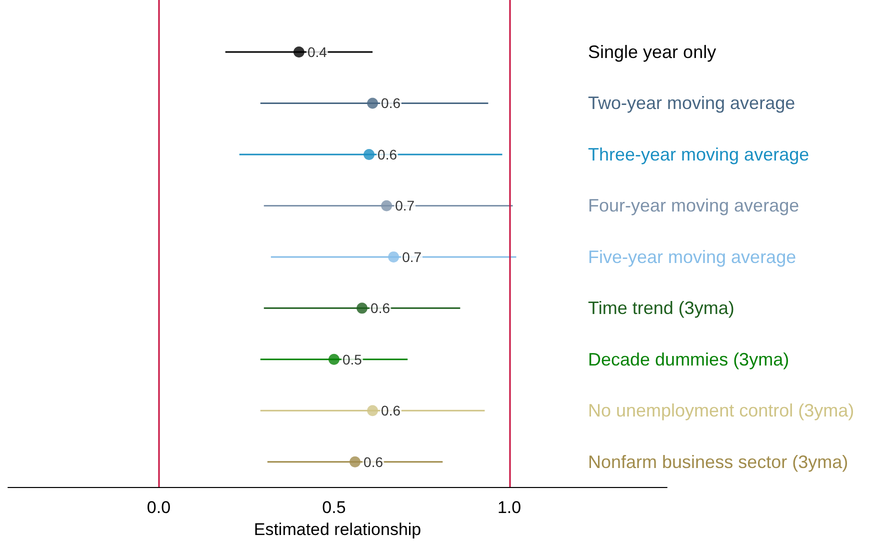  What do you see at coordinates (699, 154) in the screenshot?
I see `y-tick-label: Three-year moving average` at bounding box center [699, 154].